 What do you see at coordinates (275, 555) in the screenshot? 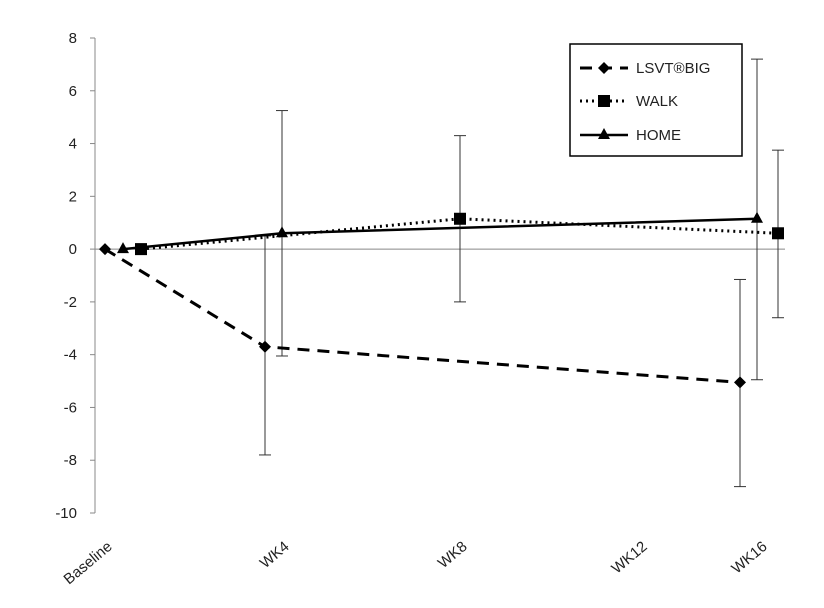
I see `x-tick-label: WK4` at bounding box center [275, 555].